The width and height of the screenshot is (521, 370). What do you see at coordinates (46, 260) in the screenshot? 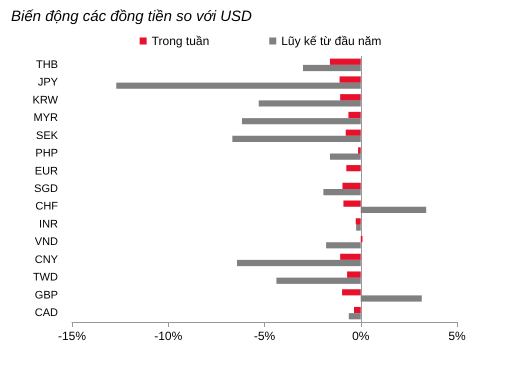
I see `y-tick-label: CNY` at bounding box center [46, 260].